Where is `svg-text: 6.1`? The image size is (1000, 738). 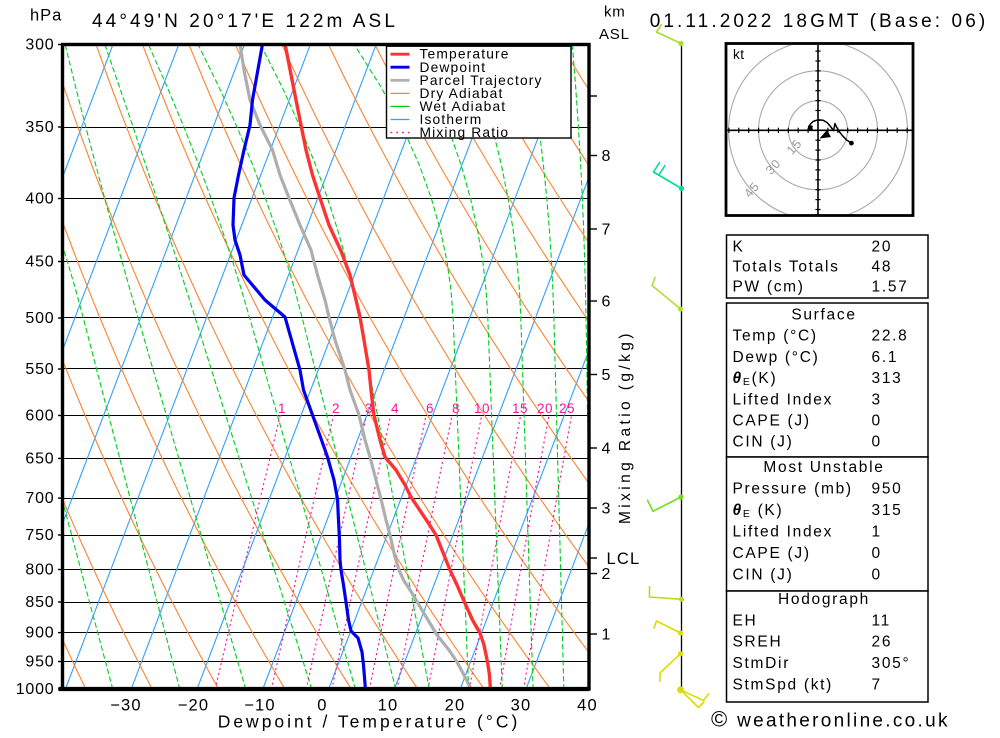
svg-text: 6.1 is located at coordinates (885, 357).